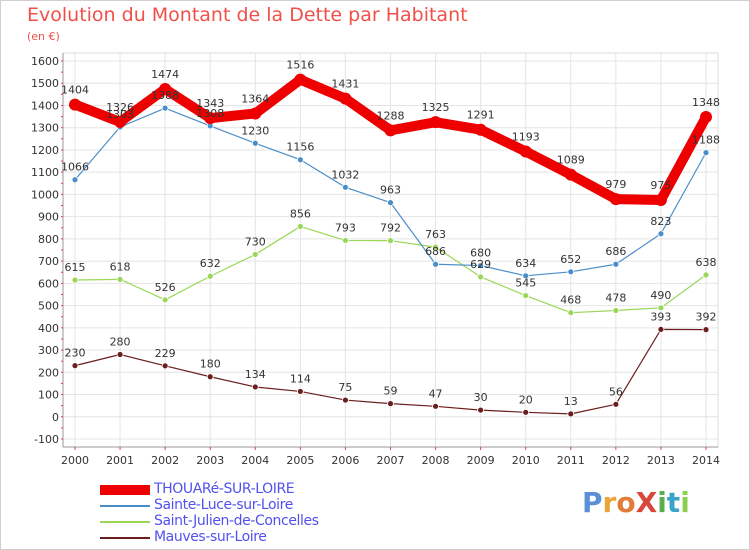 The height and width of the screenshot is (550, 750). Describe the element at coordinates (45, 128) in the screenshot. I see `y-tick-label: 1300` at that location.